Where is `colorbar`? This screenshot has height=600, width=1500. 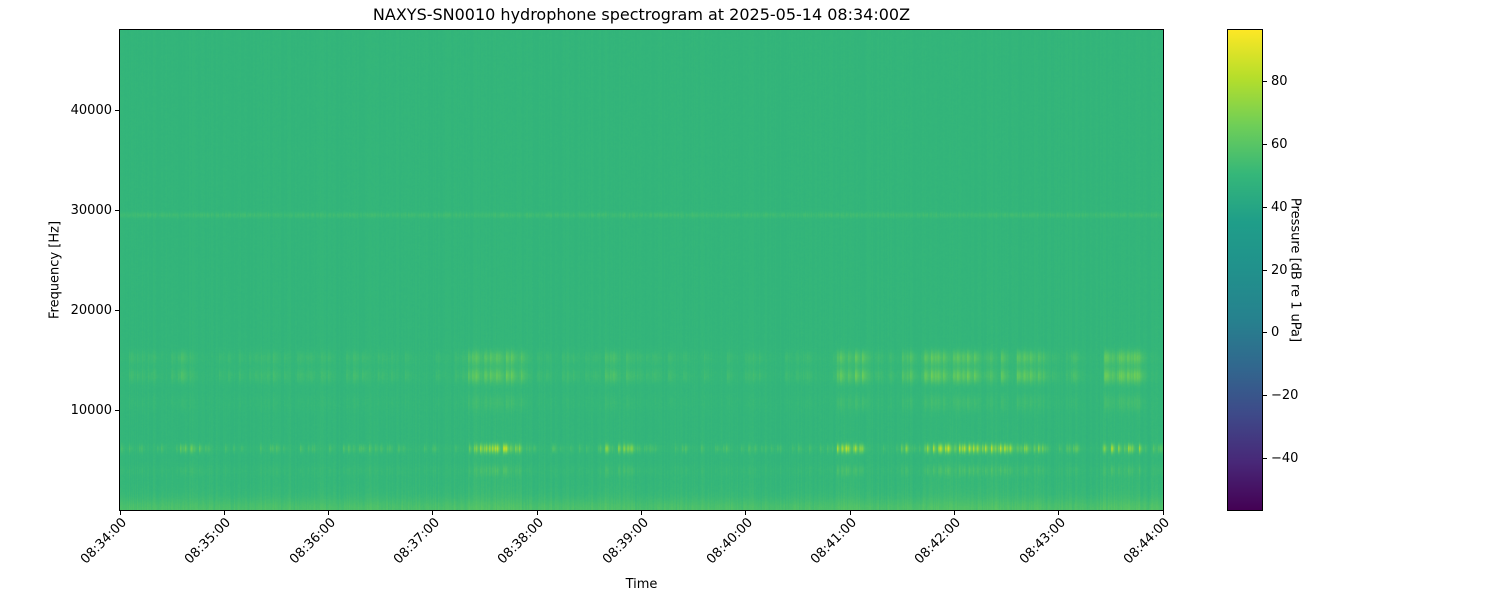 colorbar is located at coordinates (1245, 270).